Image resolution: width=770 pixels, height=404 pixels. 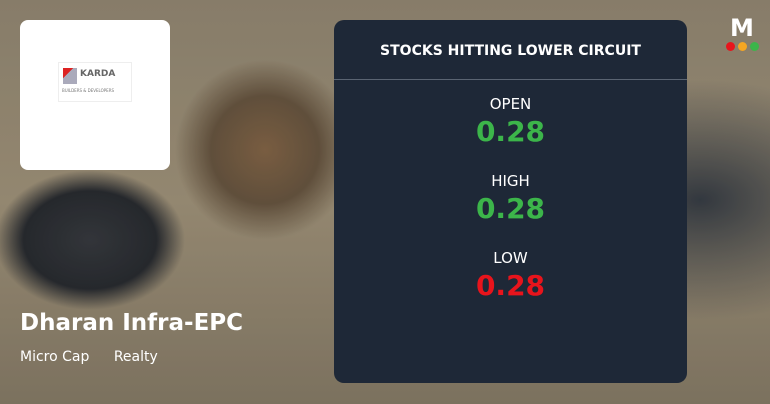 What do you see at coordinates (88, 90) in the screenshot?
I see `logo-subtext: BUILDERS & DEVELOPERS` at bounding box center [88, 90].